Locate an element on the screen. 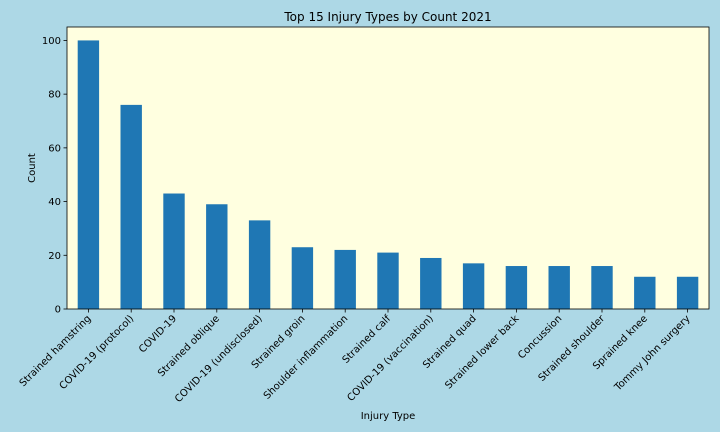 This screenshot has width=720, height=432. x-tick-label: COVID-19 (protocol) is located at coordinates (97, 352).